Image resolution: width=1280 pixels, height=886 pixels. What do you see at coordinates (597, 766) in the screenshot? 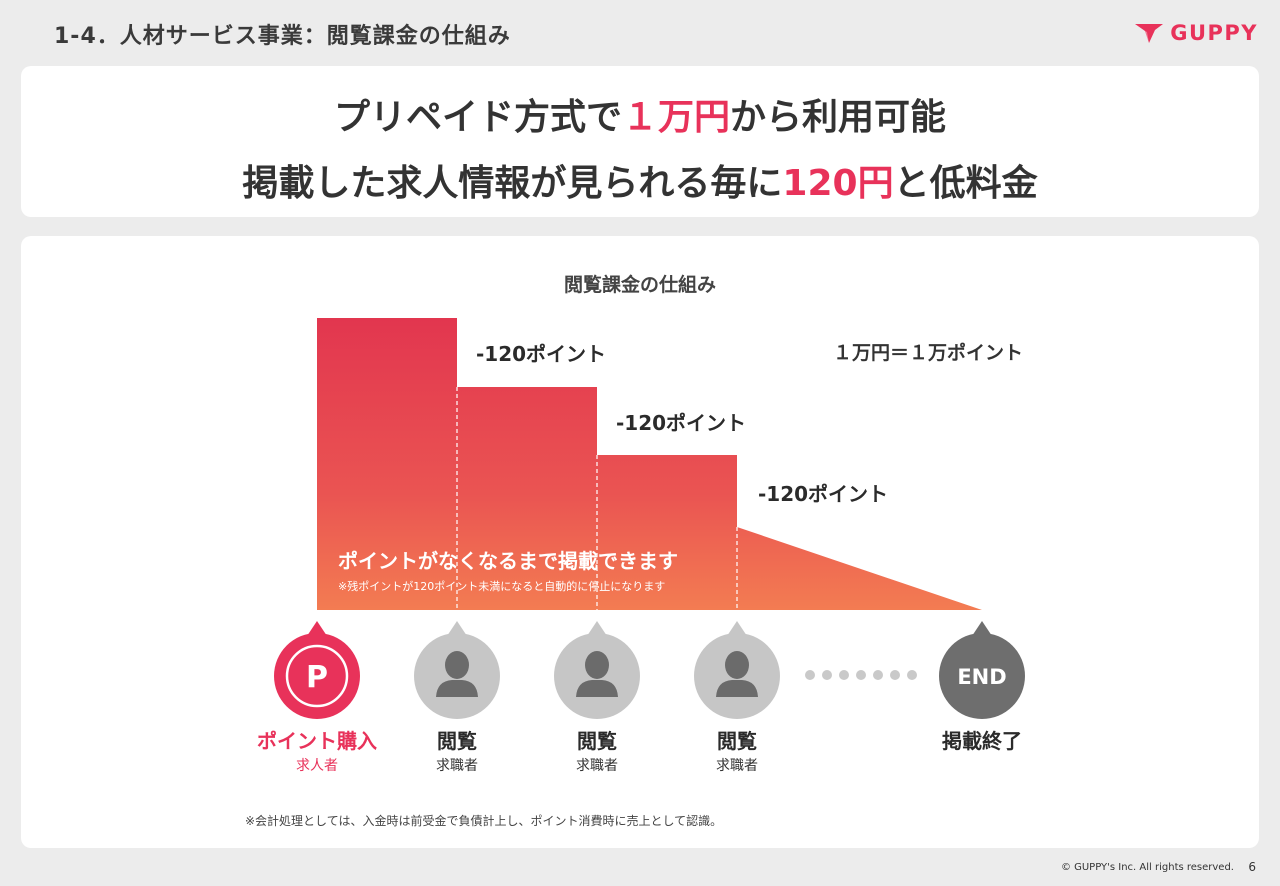
I see `node-sub-view-2: 求職者` at bounding box center [597, 766].